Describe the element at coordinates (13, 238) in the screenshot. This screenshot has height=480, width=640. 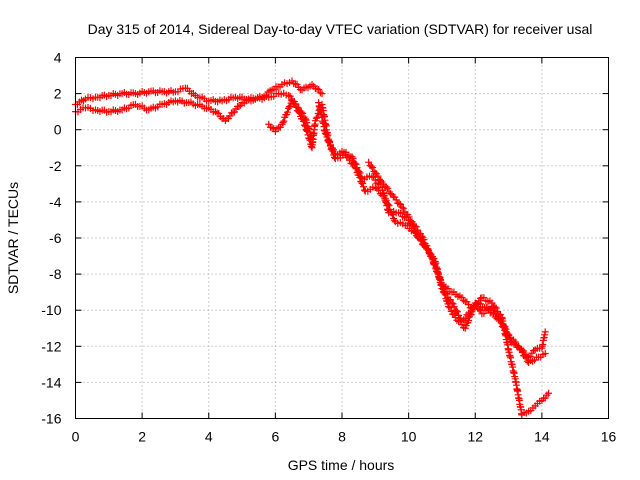
I see `y-axis-title: SDTVAR / TECUs` at that location.